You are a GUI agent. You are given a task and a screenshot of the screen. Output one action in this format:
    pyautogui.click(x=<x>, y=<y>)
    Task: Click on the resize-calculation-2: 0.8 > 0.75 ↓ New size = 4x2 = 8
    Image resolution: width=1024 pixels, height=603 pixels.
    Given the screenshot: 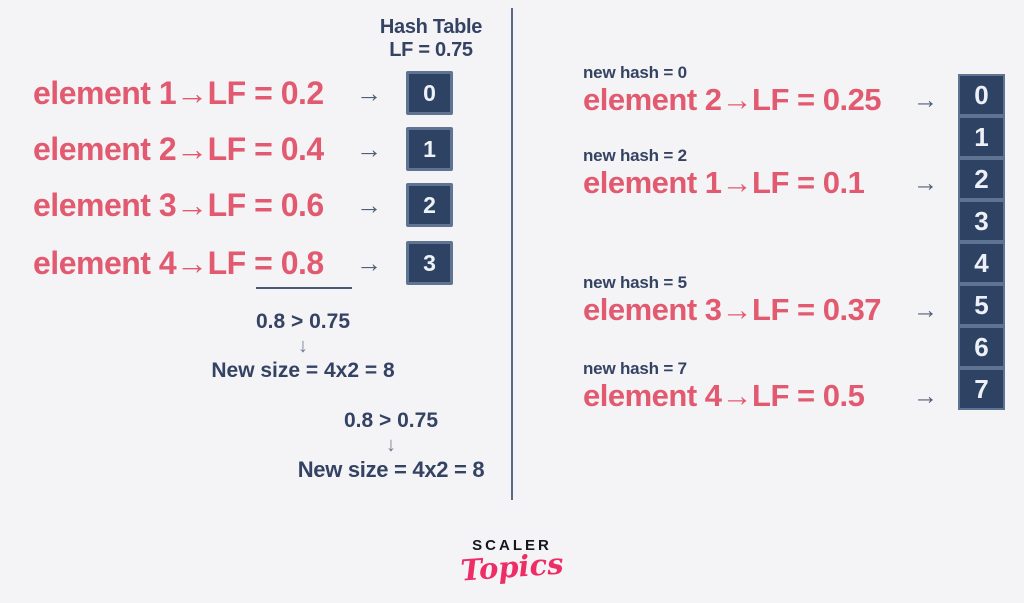 What is the action you would take?
    pyautogui.click(x=391, y=446)
    